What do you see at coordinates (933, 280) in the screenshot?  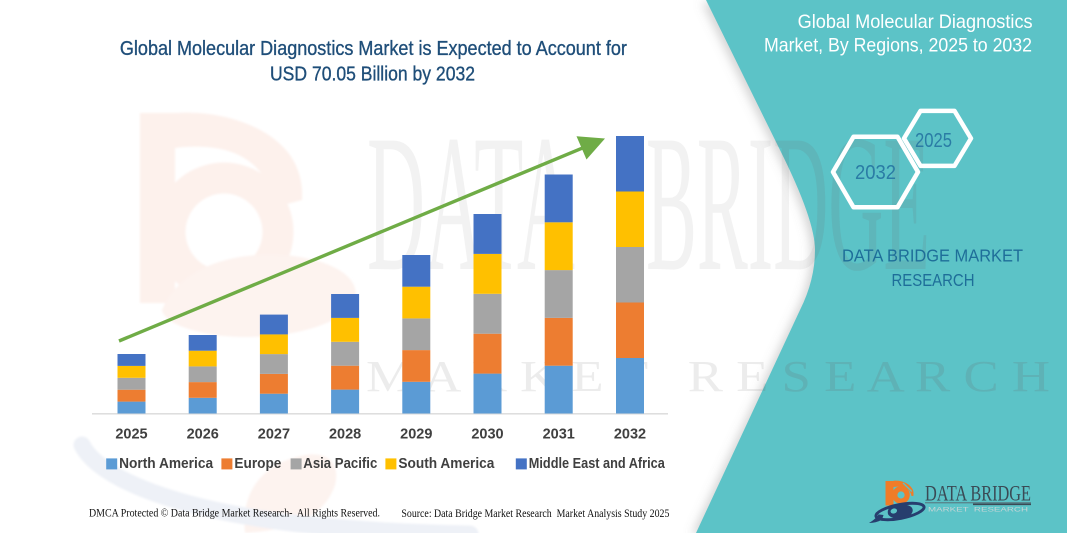 I see `svg-text: RESEARCH` at bounding box center [933, 280].